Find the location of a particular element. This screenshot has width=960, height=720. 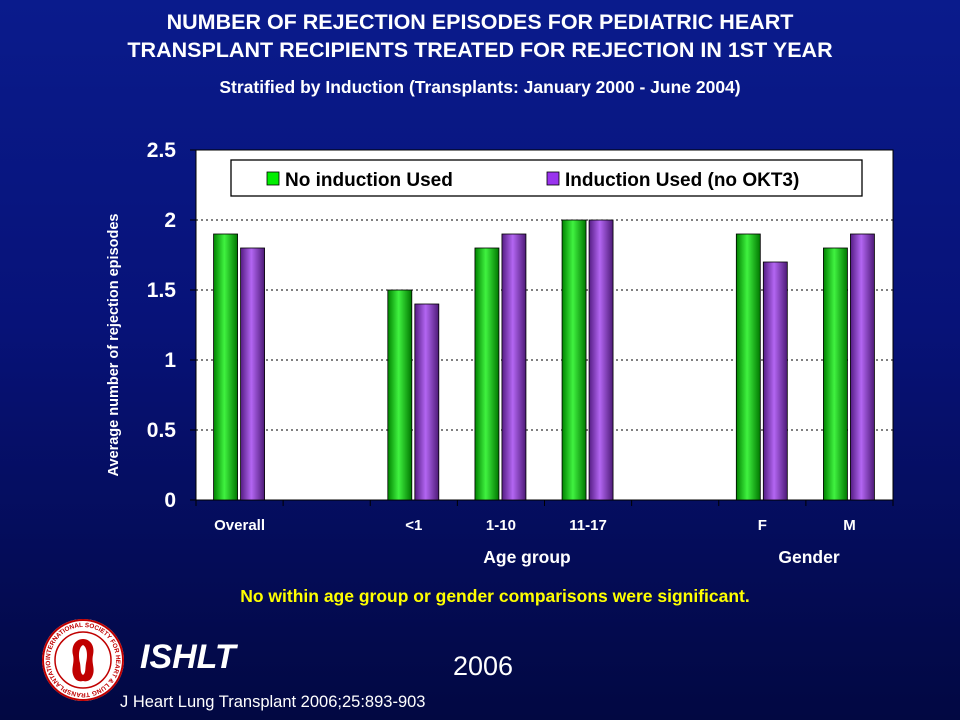

x-tick-label: <1 is located at coordinates (413, 525).